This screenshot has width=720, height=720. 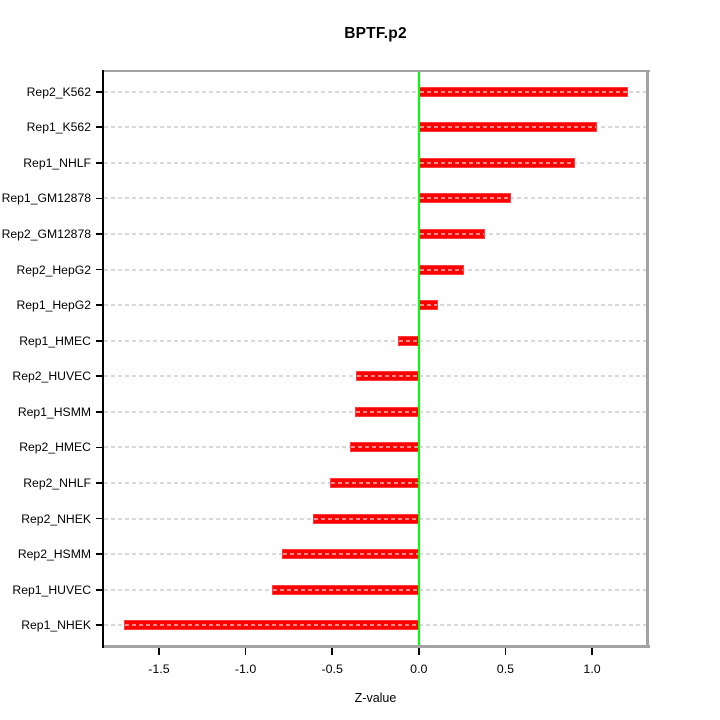 I want to click on chart-title: BPTF.p2, so click(x=375, y=33).